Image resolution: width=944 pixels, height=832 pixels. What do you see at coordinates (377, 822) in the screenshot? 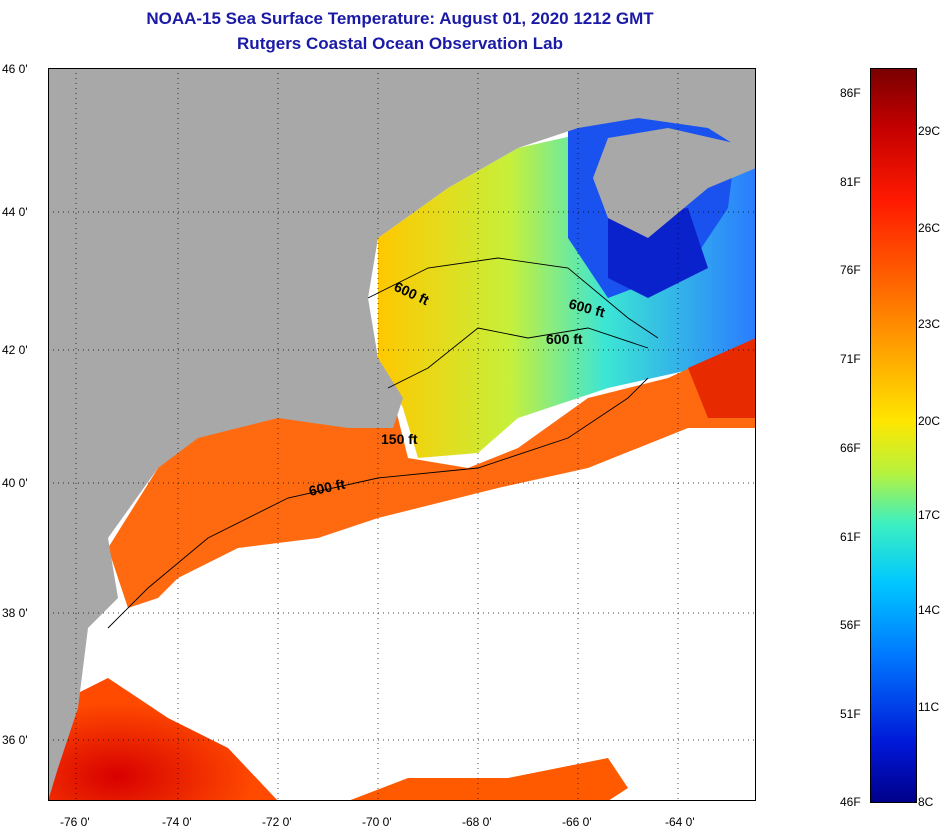
I see `lon-label: -70 0'` at bounding box center [377, 822].